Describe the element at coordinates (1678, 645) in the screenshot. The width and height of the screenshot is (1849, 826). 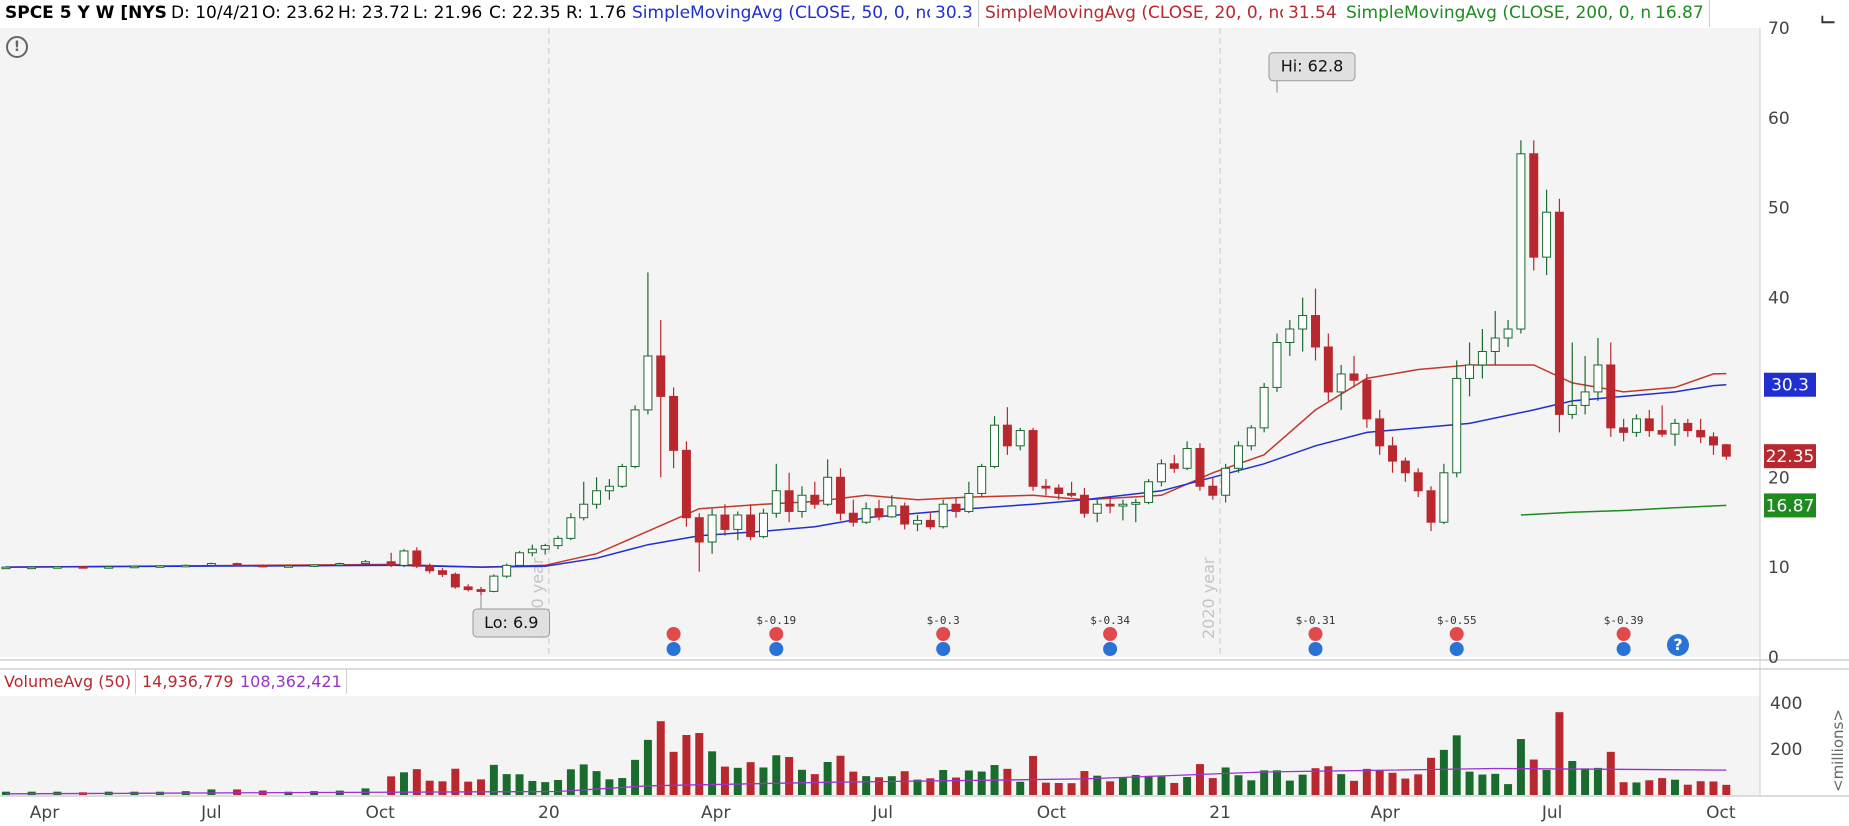
I see `help-icon: ?` at that location.